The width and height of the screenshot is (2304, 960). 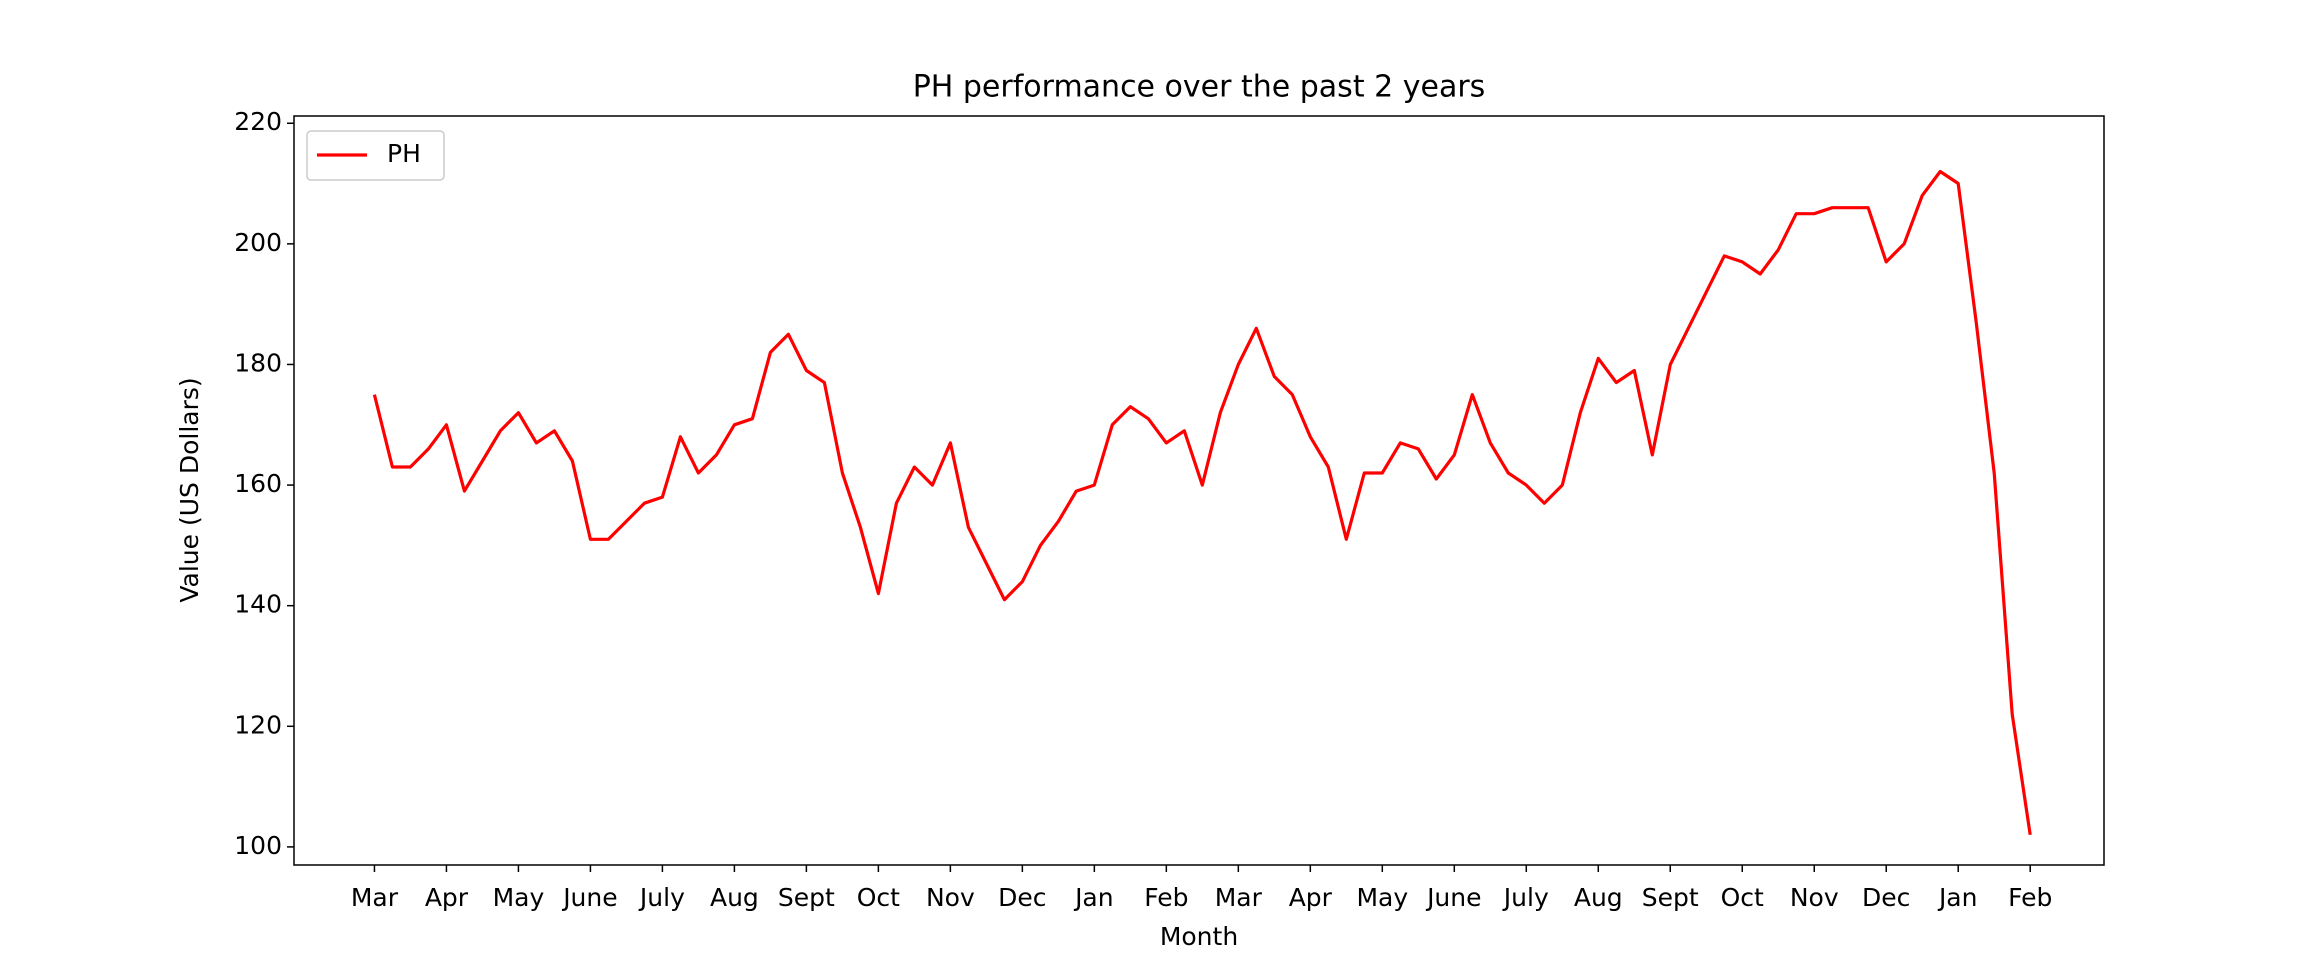 I want to click on legend-label: PH, so click(x=404, y=153).